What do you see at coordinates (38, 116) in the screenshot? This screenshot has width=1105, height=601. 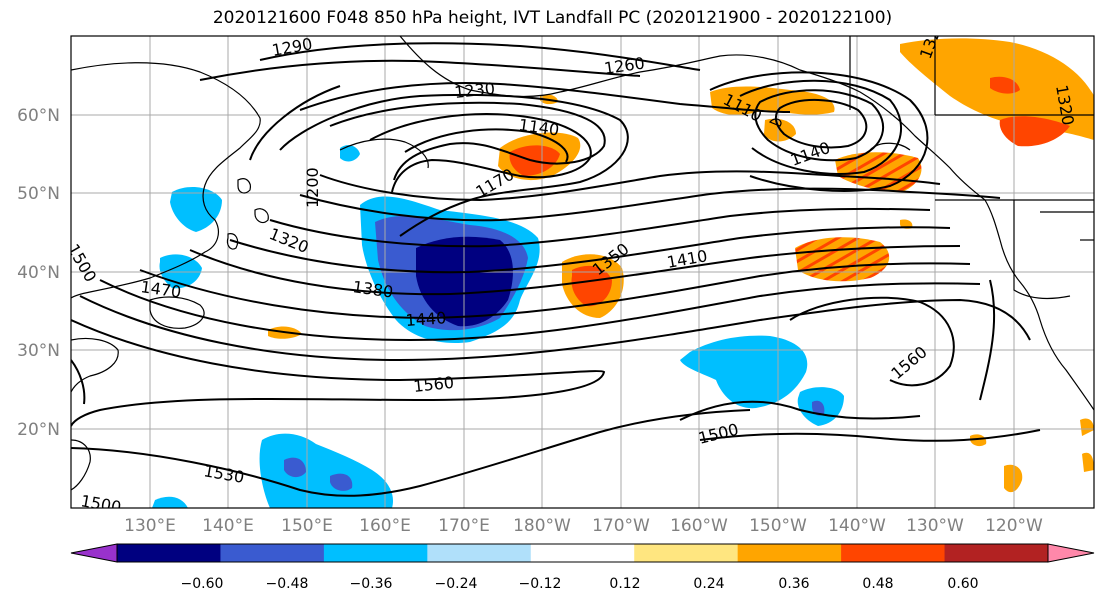 I see `lat-tick-label: 60°N` at bounding box center [38, 116].